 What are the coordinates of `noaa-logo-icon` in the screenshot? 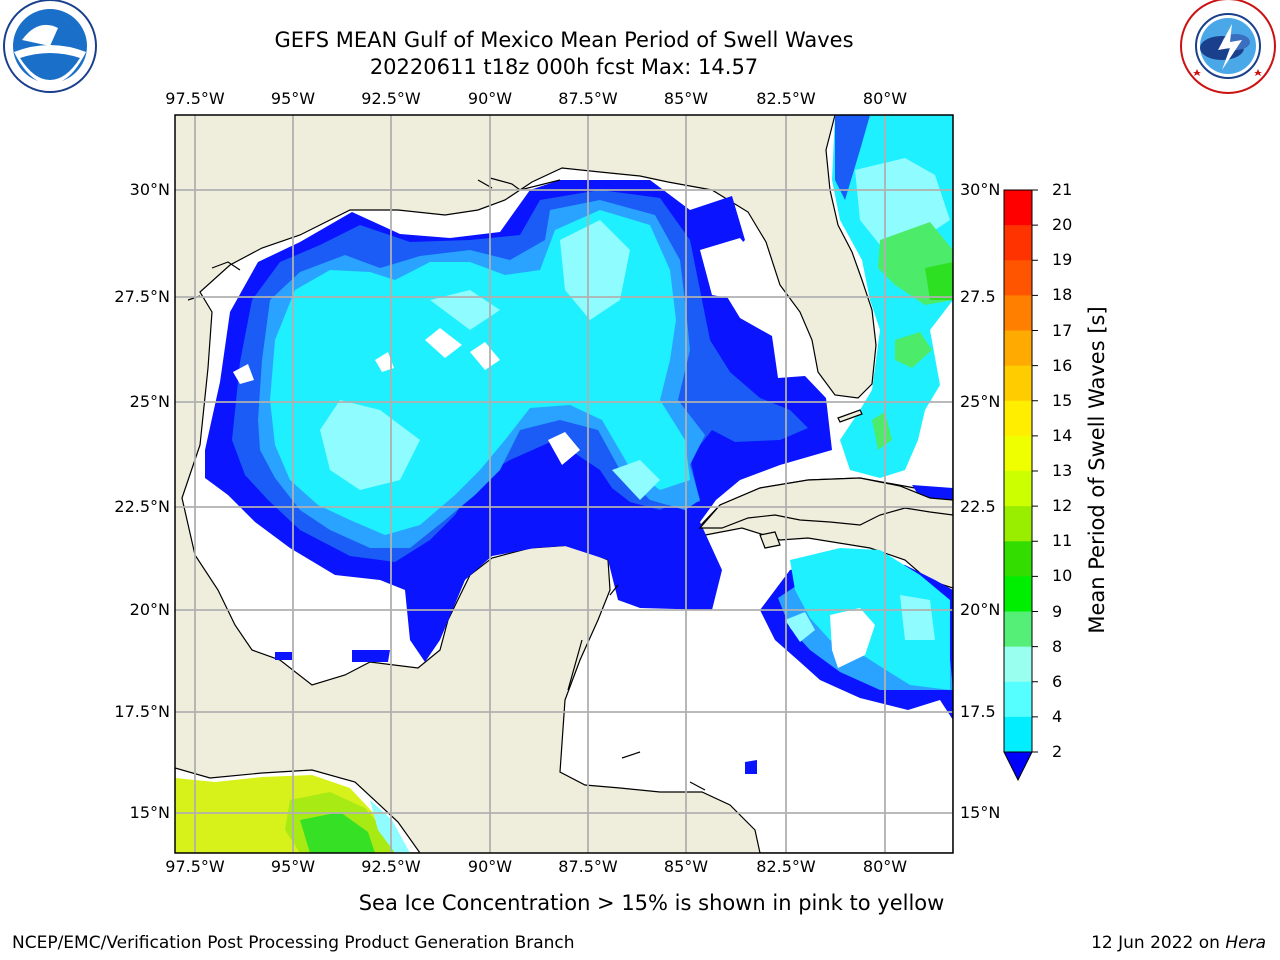 It's located at (50, 46).